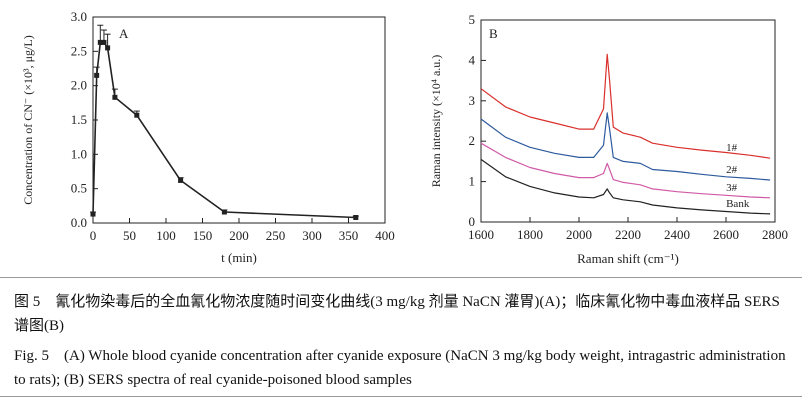 The image size is (802, 400). Describe the element at coordinates (628, 234) in the screenshot. I see `panel-b-x-tick-label: 2200` at that location.